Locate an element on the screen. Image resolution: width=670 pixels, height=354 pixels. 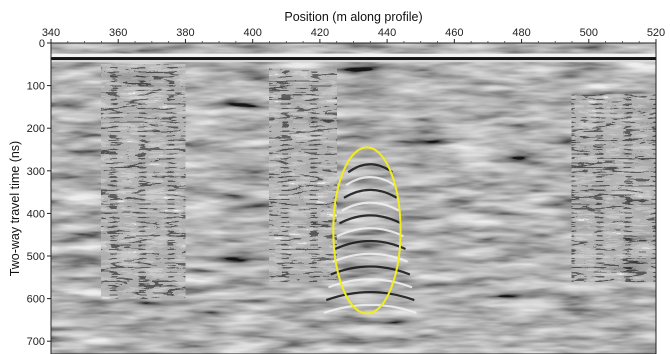
anomaly-highlight-ellipse is located at coordinates (367, 230).